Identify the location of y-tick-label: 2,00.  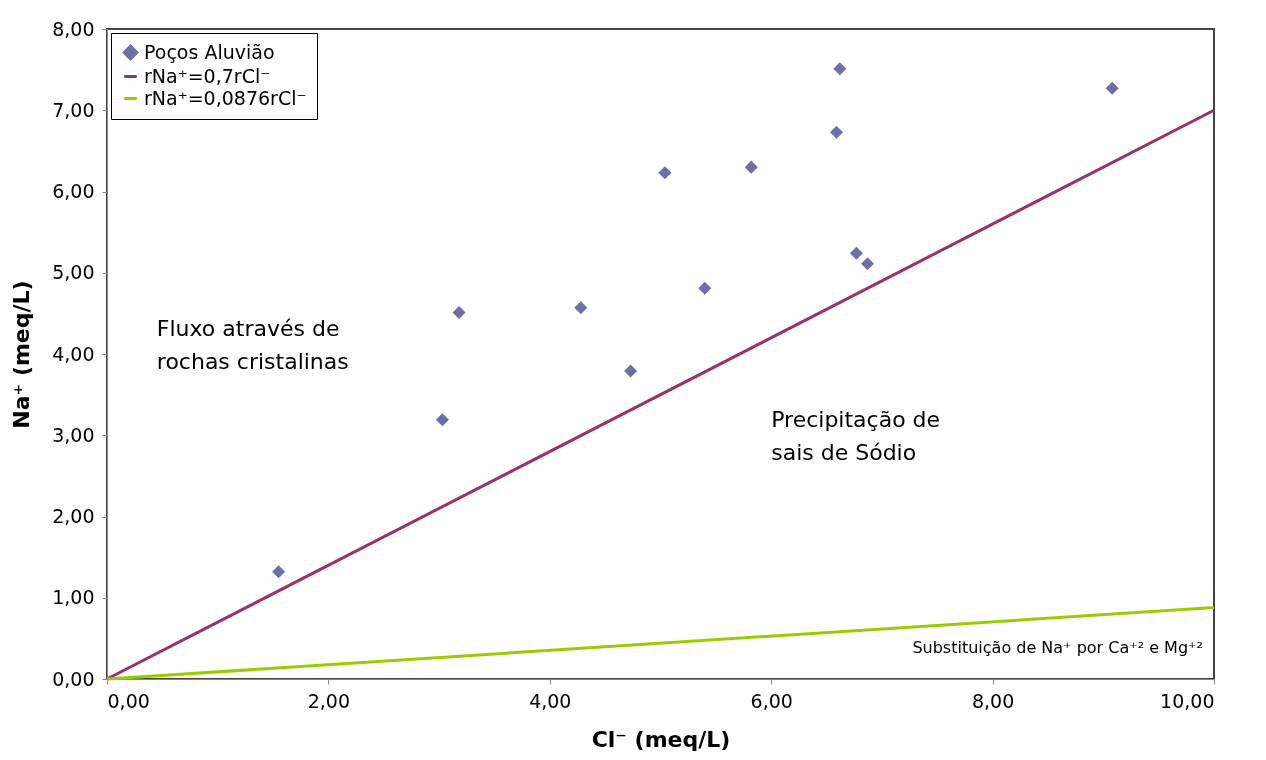
(73, 516).